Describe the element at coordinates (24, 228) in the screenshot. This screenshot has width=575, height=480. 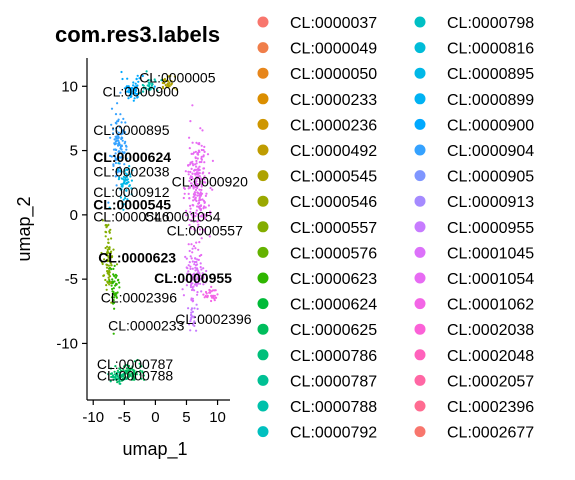
I see `y-axis-label: umap_2` at that location.